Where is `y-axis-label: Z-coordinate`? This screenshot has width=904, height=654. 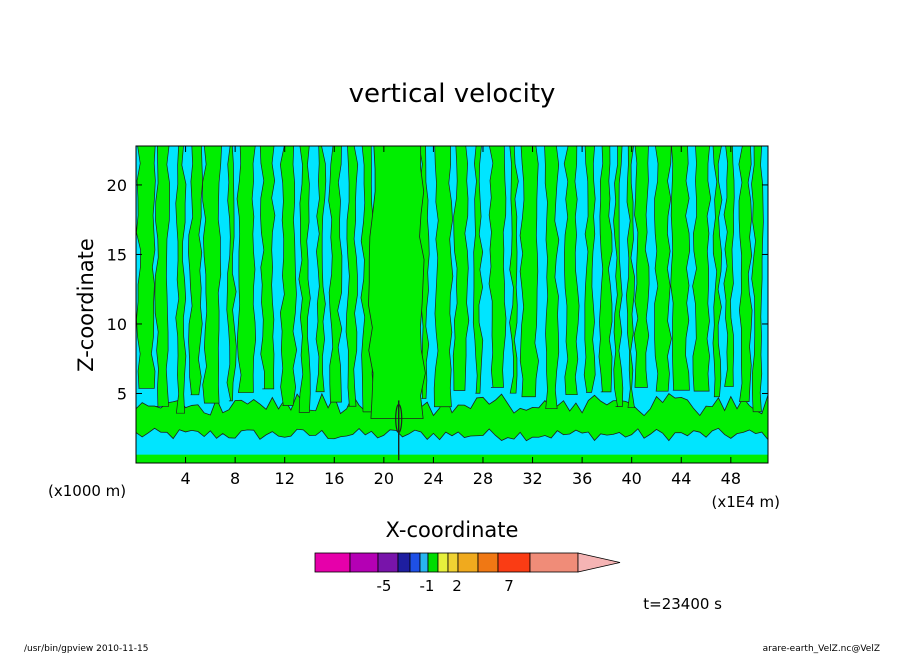
y-axis-label: Z-coordinate is located at coordinates (86, 305).